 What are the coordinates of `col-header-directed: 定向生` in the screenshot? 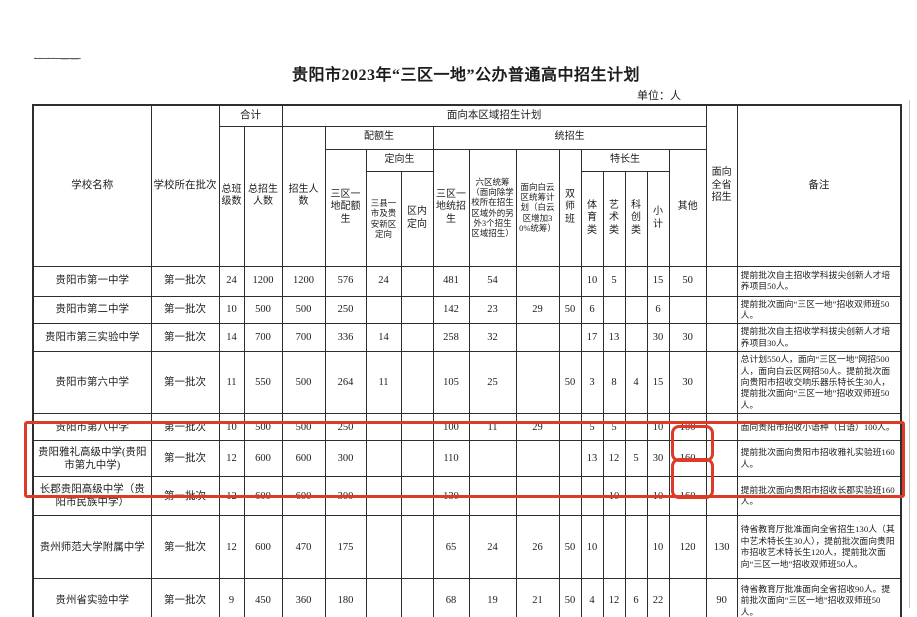 It's located at (399, 160).